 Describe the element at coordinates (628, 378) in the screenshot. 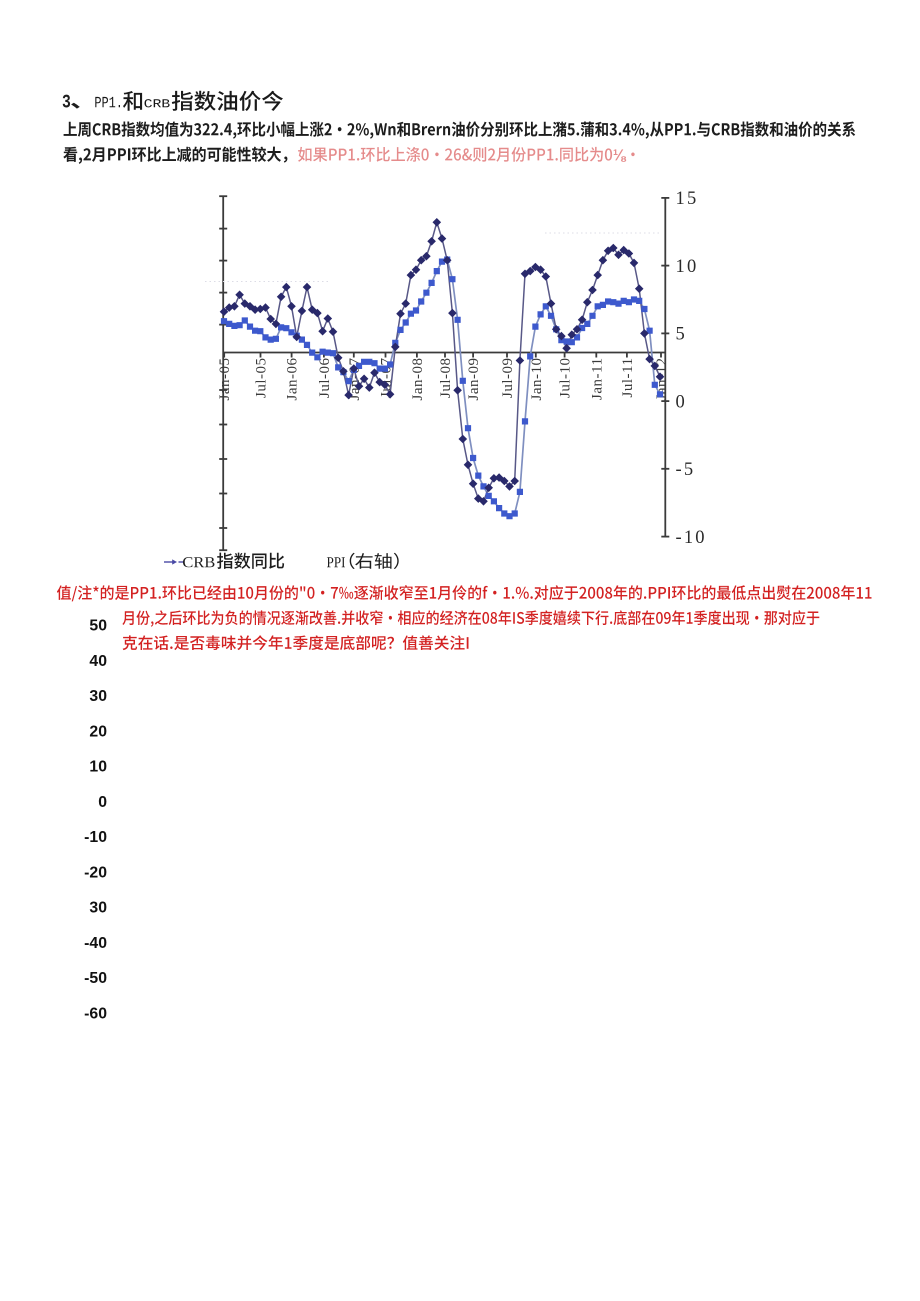

I see `svg-text: Jul-11` at that location.